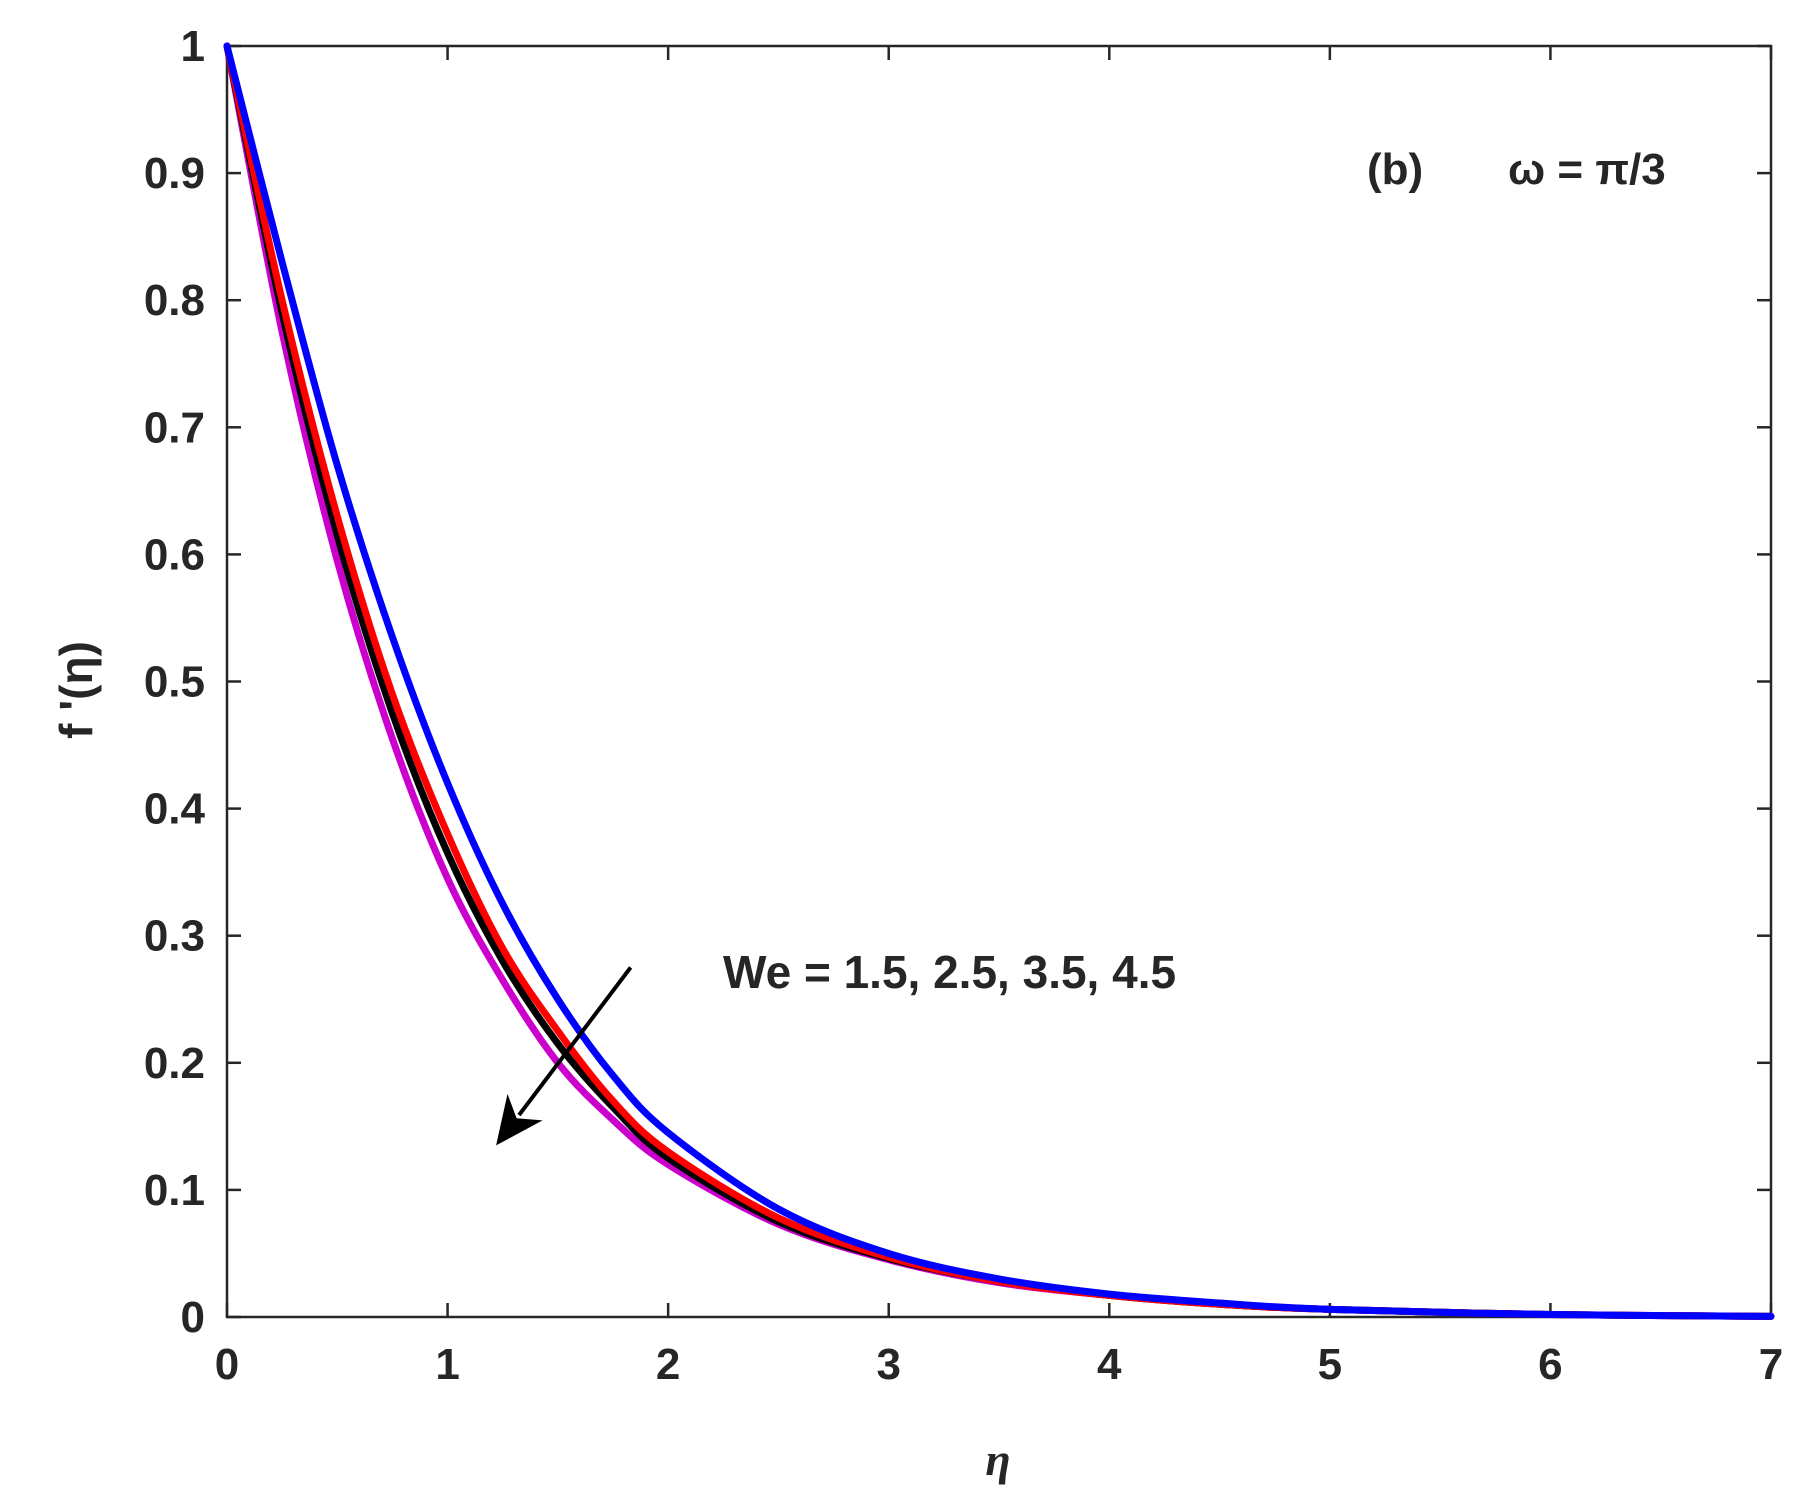 This screenshot has width=1808, height=1486. Describe the element at coordinates (949, 972) in the screenshot. I see `we-annotation: We = 1.5, 2.5, 3.5, 4.5` at that location.